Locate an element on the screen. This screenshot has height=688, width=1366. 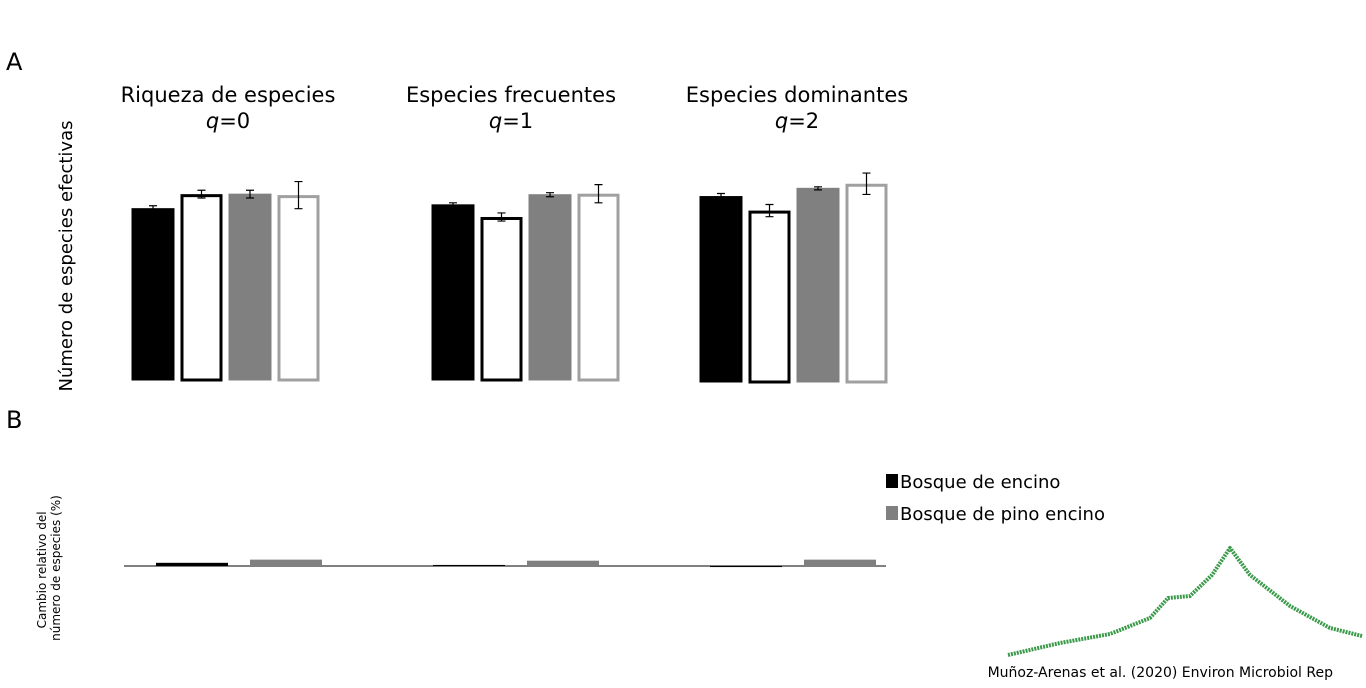
chart-frequent: Especies frecuentes q=1 is located at coordinates (513, 232).